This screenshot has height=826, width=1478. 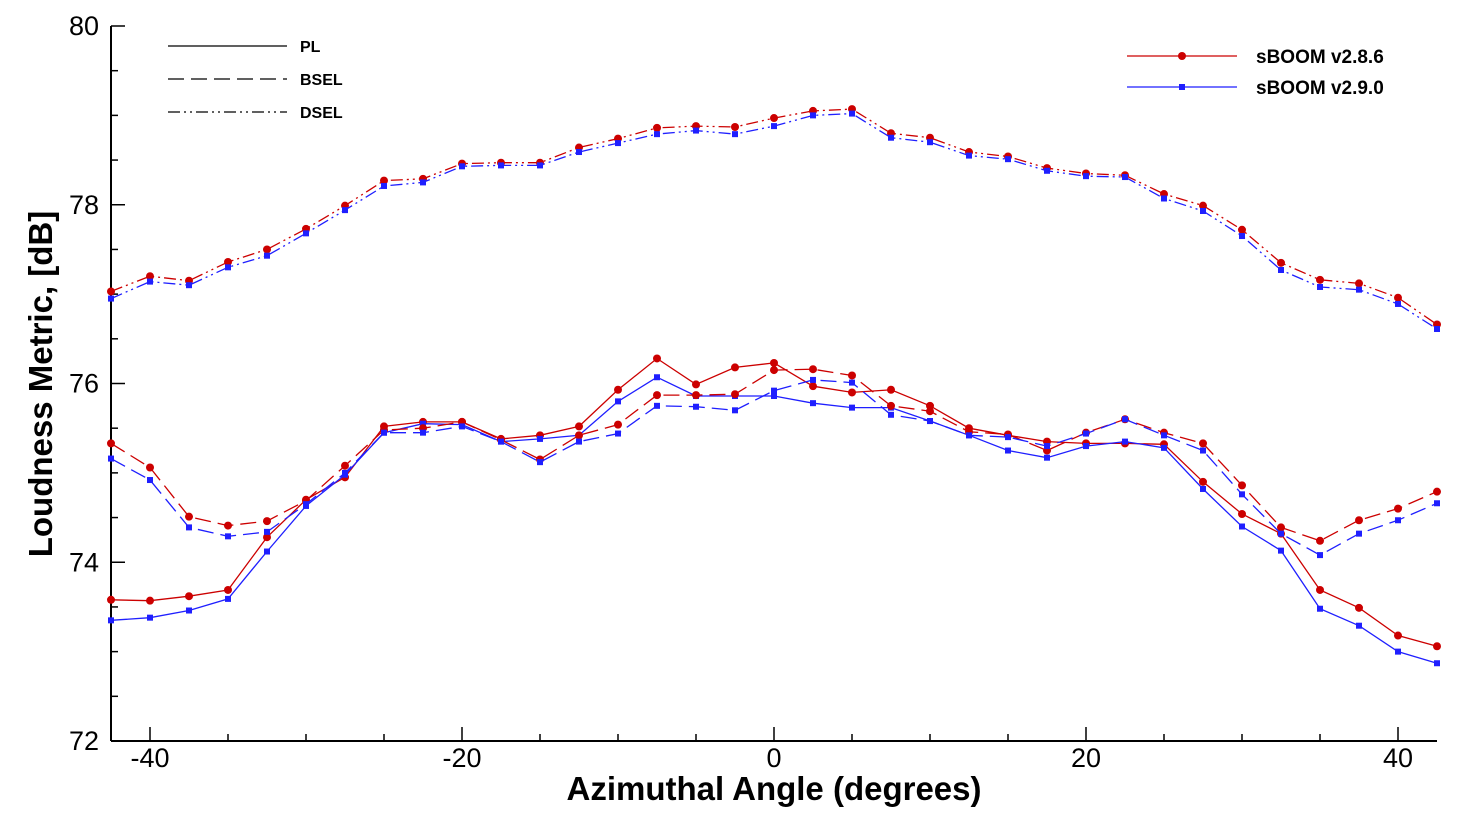 I want to click on y-tick-label: 78, so click(x=84, y=205).